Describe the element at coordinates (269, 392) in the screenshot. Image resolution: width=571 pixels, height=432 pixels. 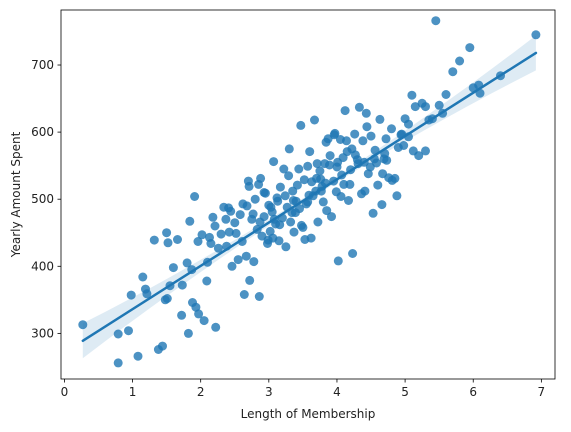
I see `x-tick-label: 3` at that location.